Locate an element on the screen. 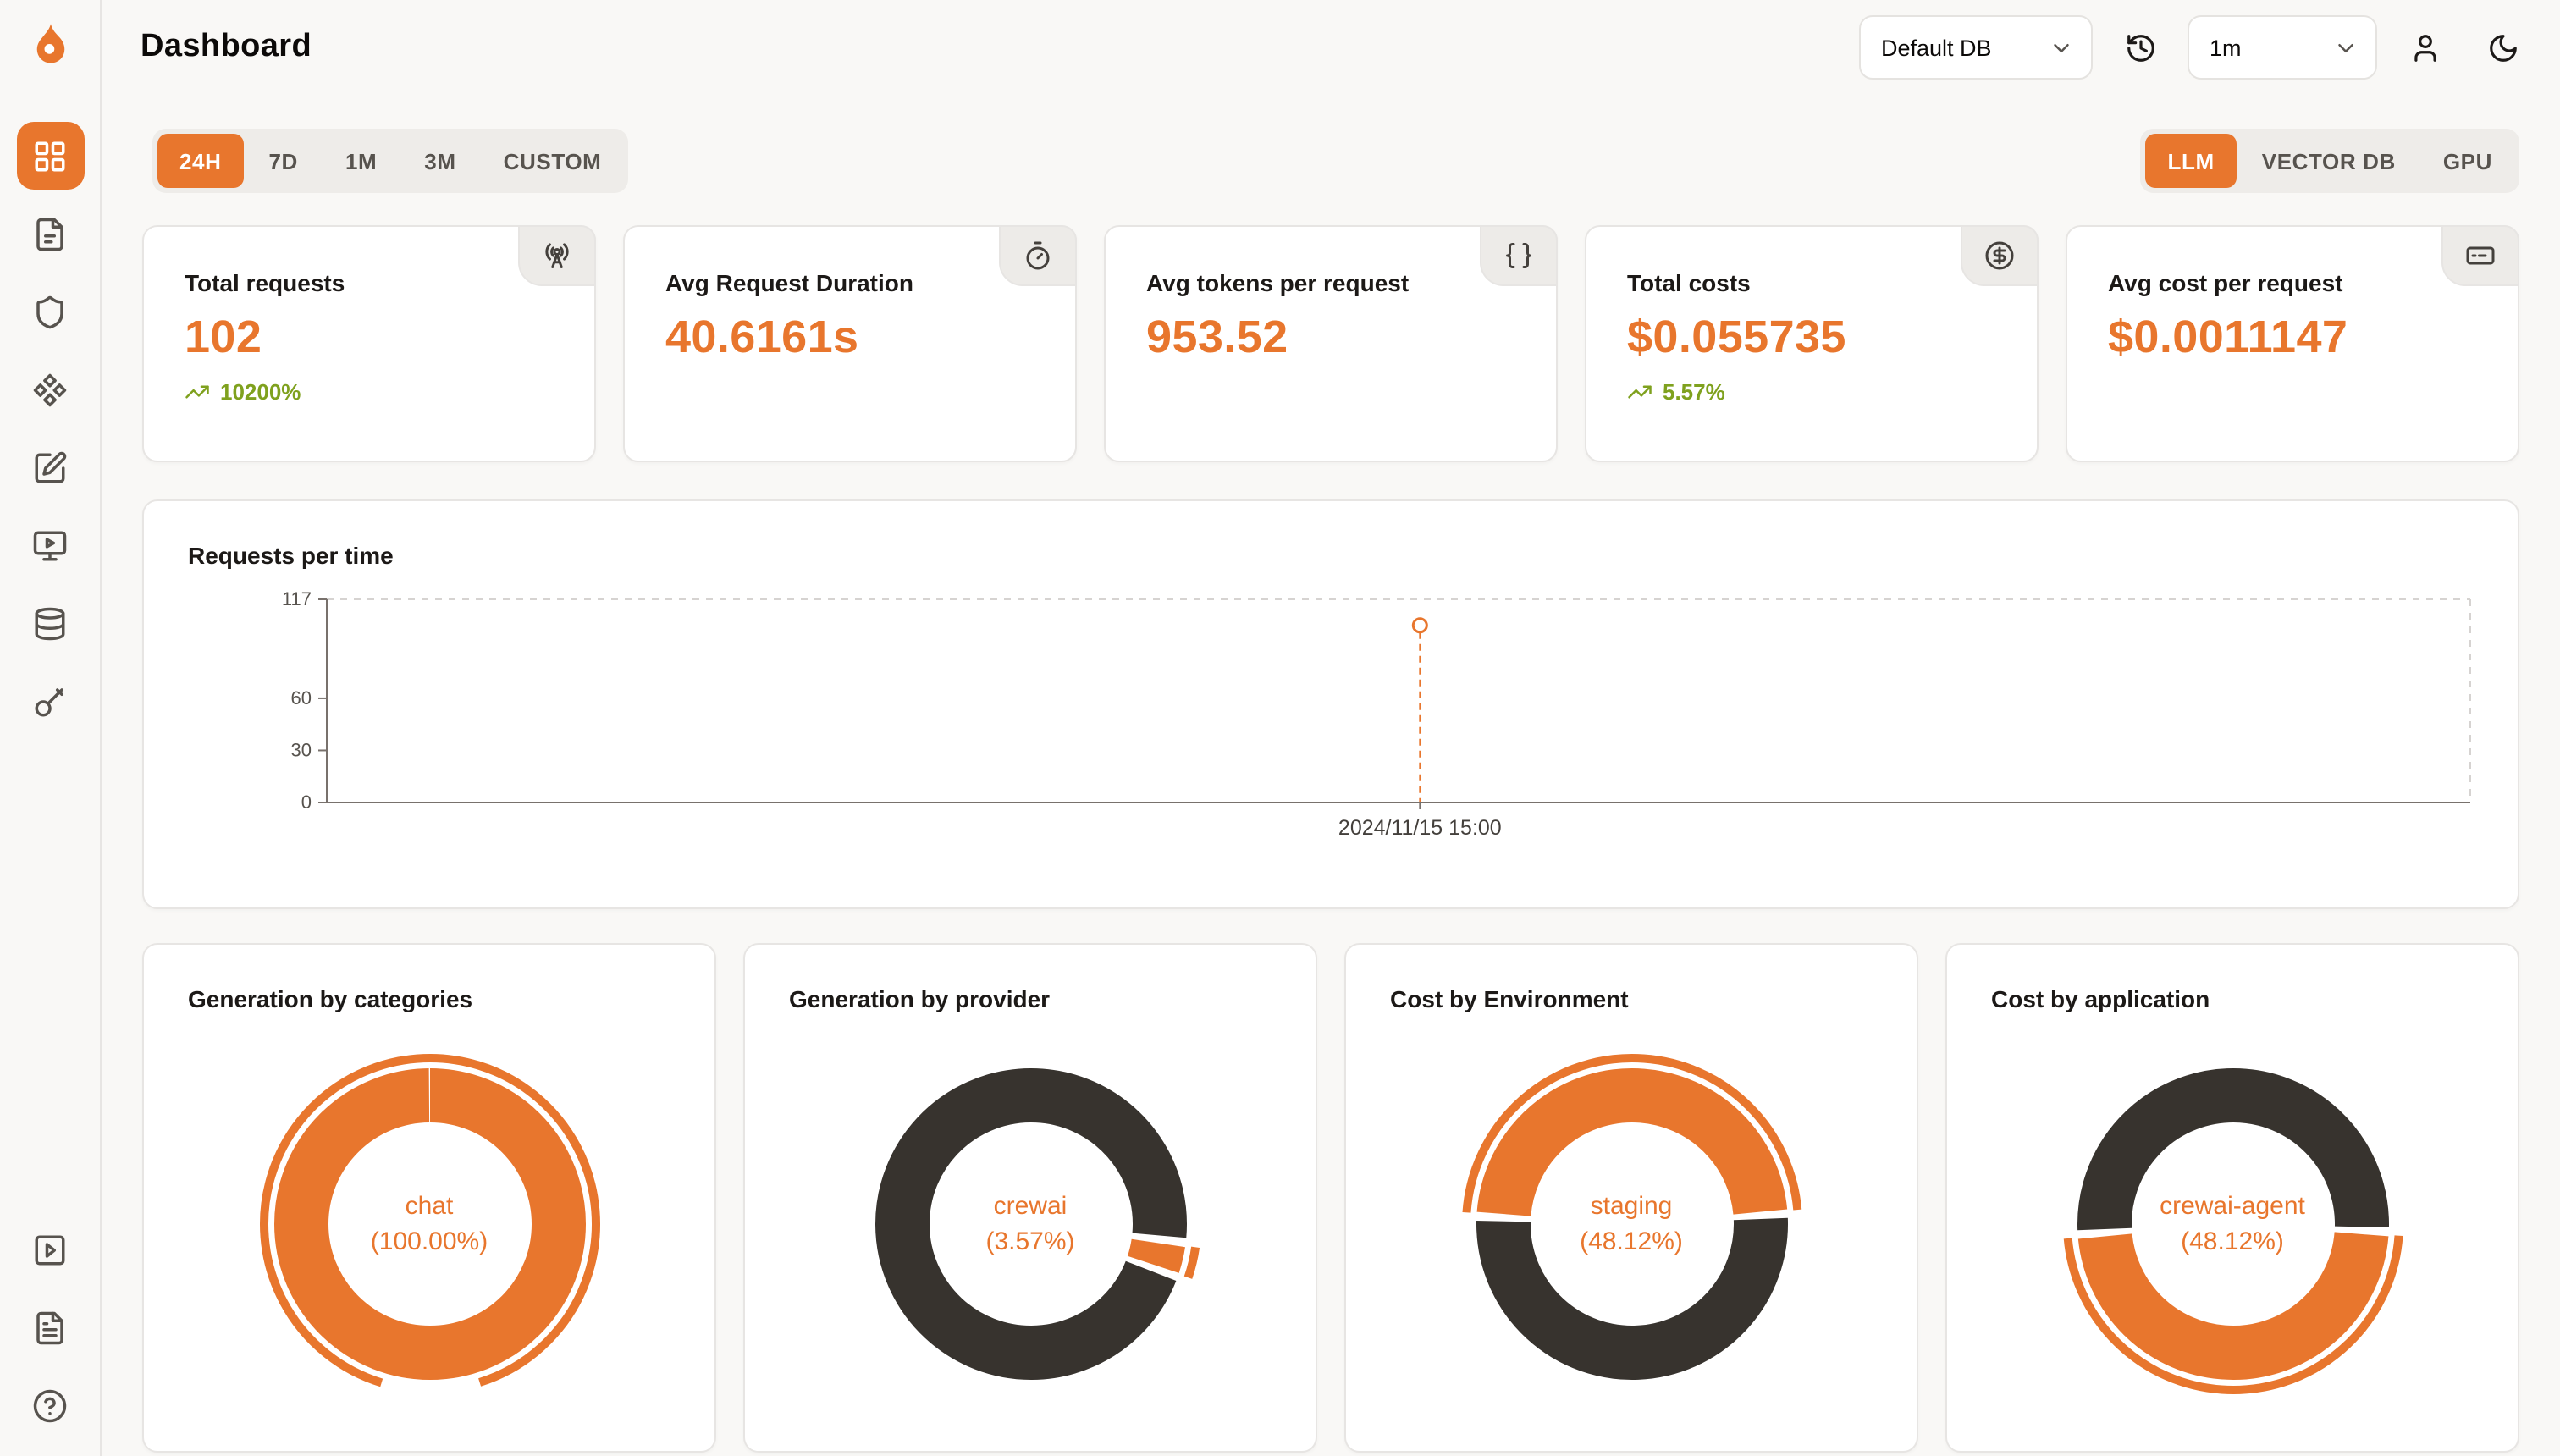  stat-trend: 10200% is located at coordinates (369, 392).